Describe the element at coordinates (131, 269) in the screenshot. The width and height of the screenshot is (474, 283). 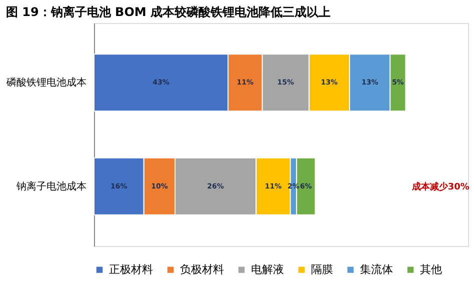
I see `legend-label: 正极材料` at that location.